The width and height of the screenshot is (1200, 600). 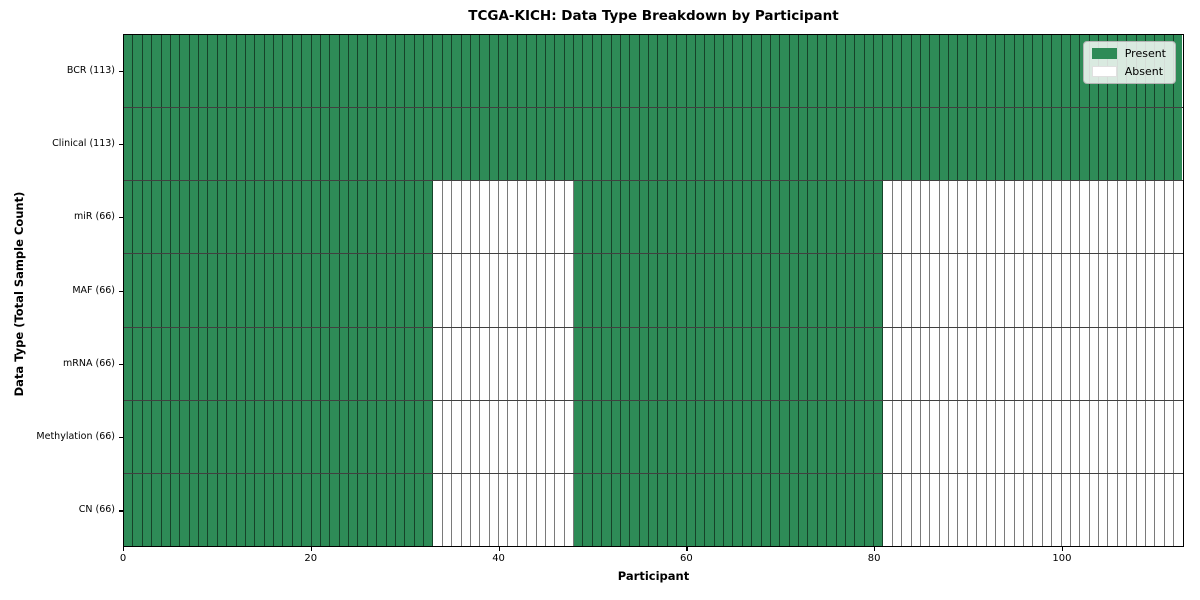 I want to click on y-tick-label-miR: miR (66), so click(x=94, y=217).